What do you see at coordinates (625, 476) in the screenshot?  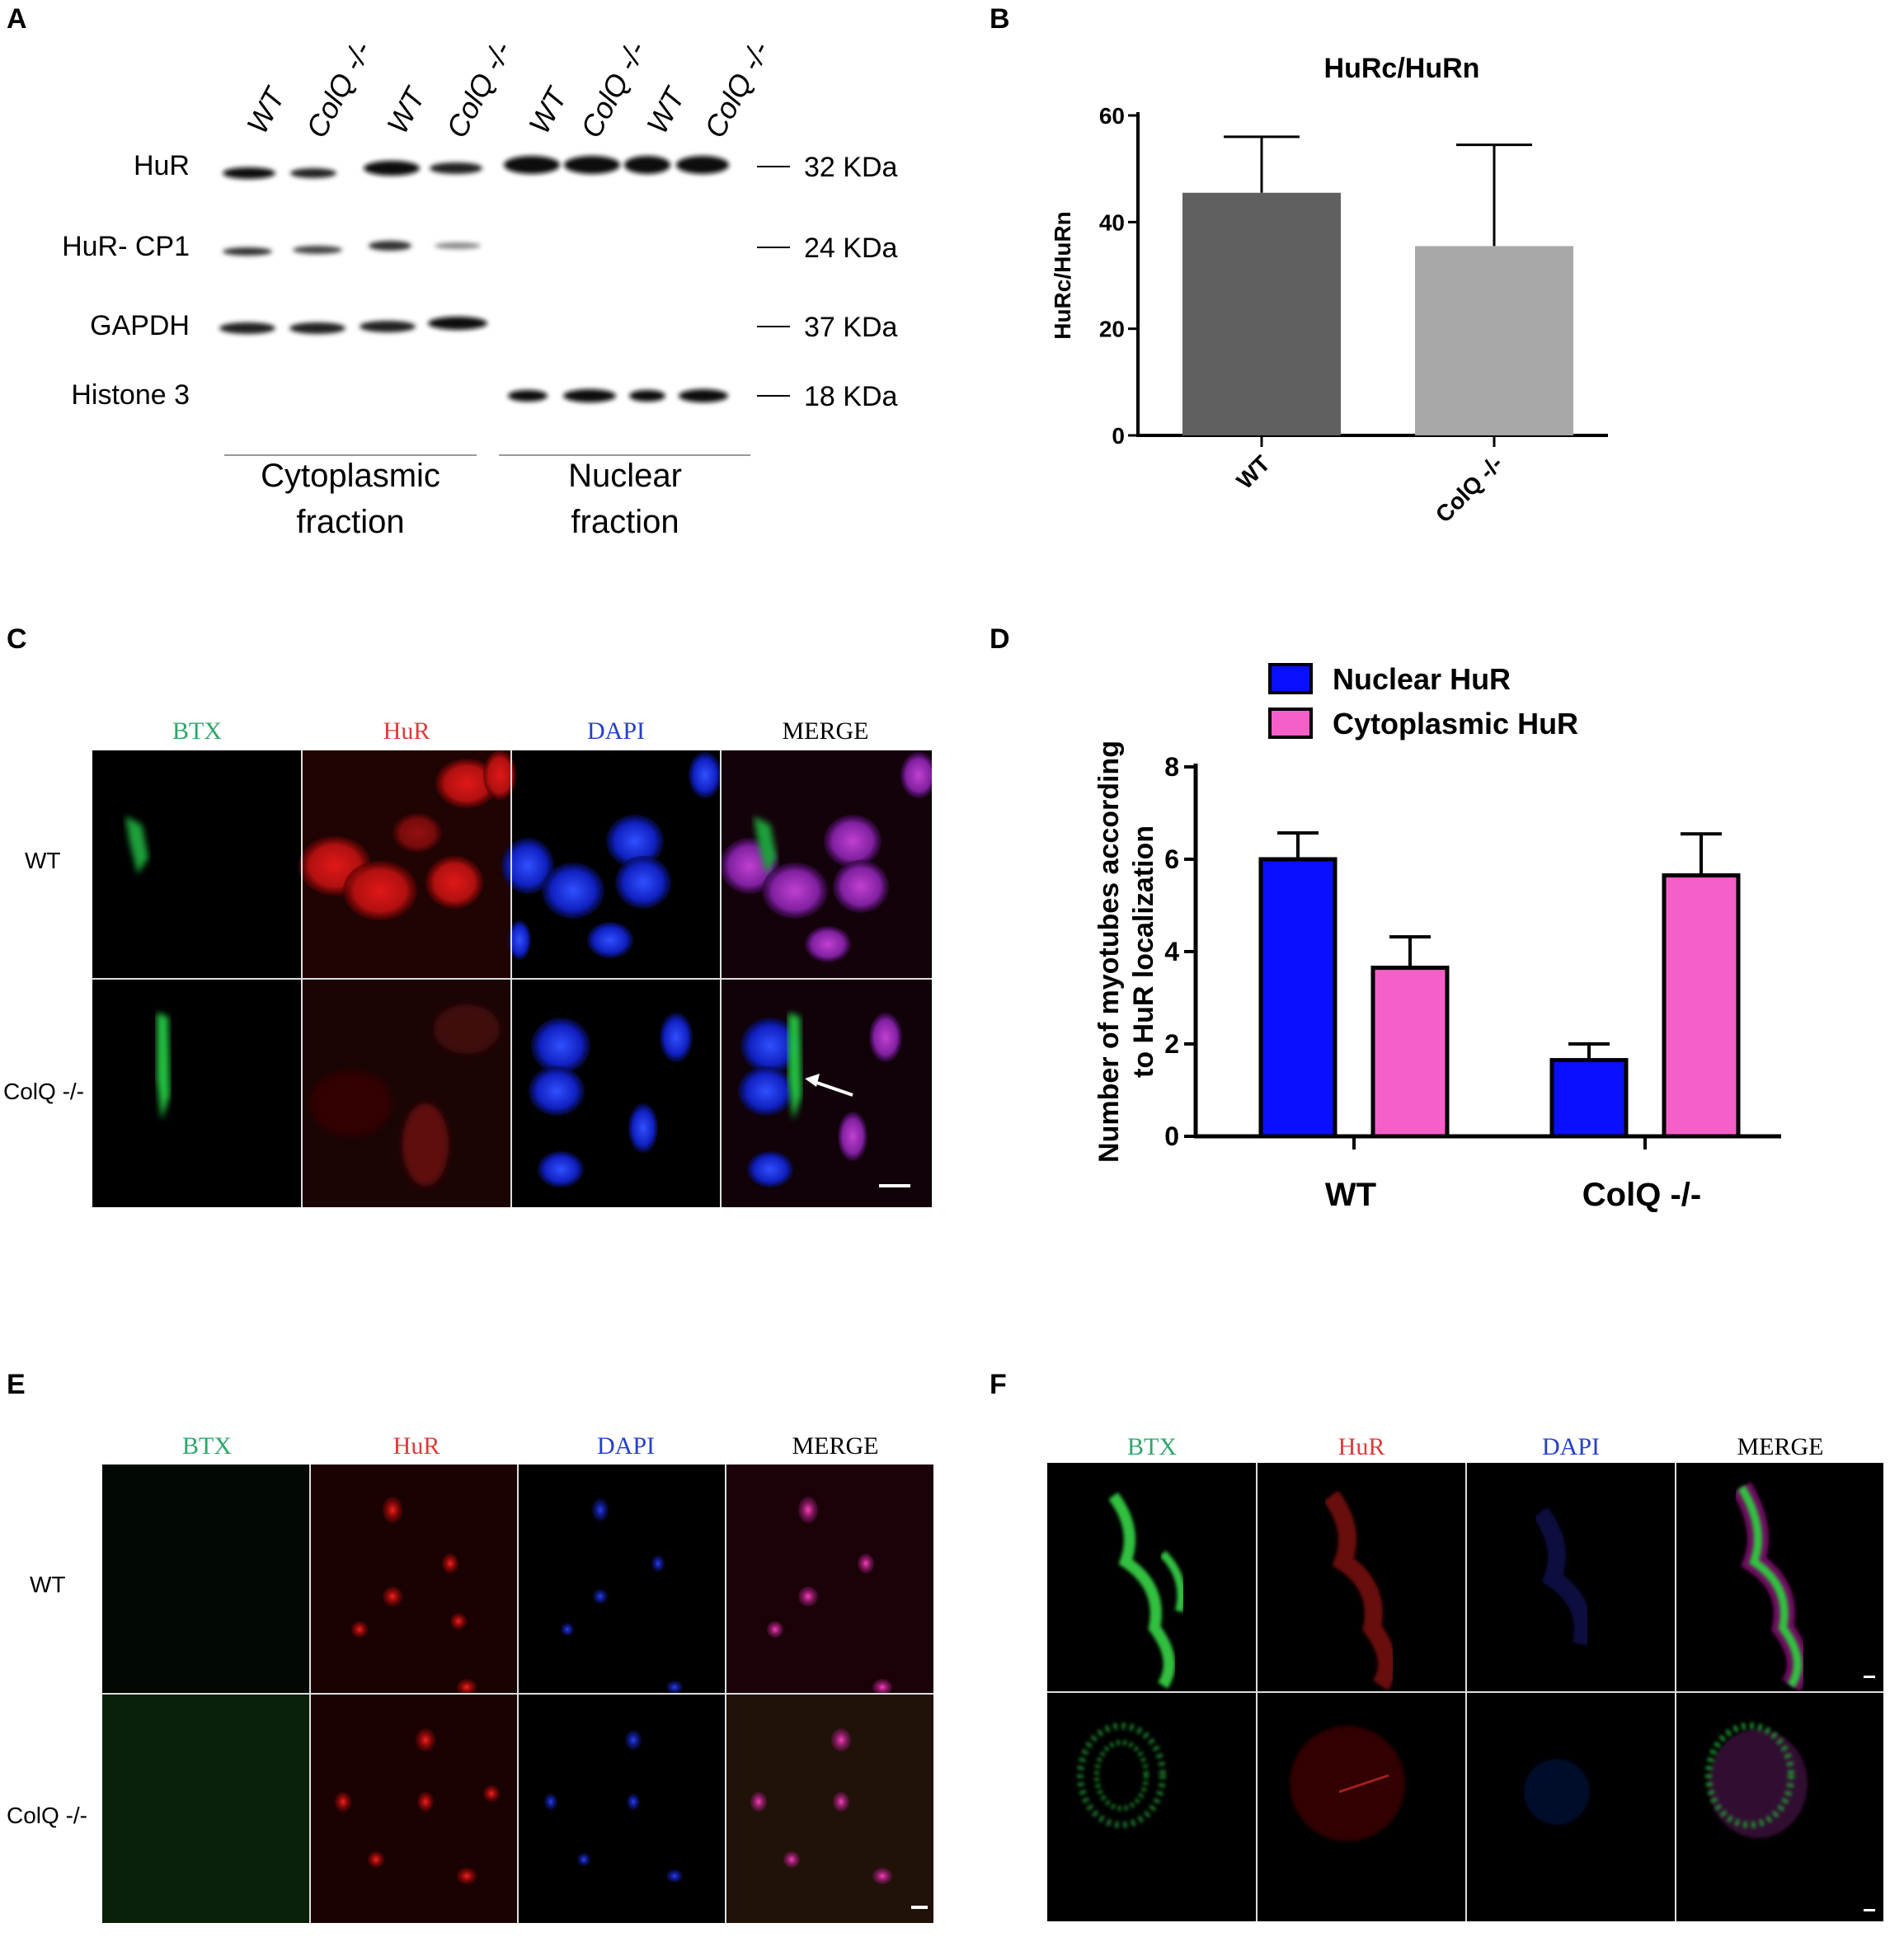 I see `fraction-label: Nuclear` at bounding box center [625, 476].